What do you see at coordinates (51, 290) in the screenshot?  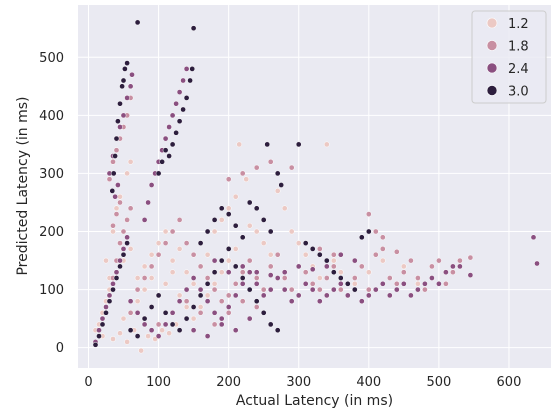 I see `y-tick-label: 100` at bounding box center [51, 290].